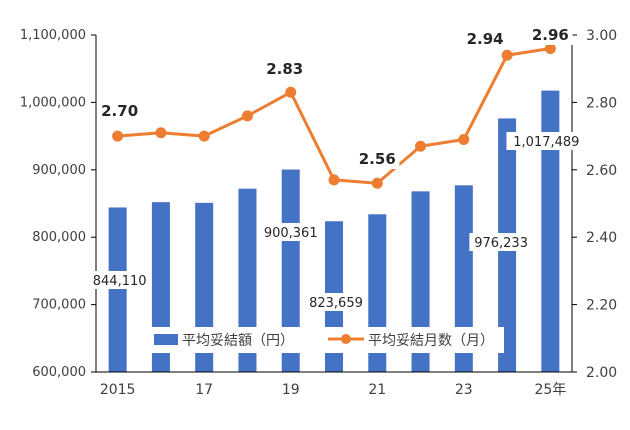 This screenshot has width=630, height=430. I want to click on left-tick-label: 700,000, so click(59, 305).